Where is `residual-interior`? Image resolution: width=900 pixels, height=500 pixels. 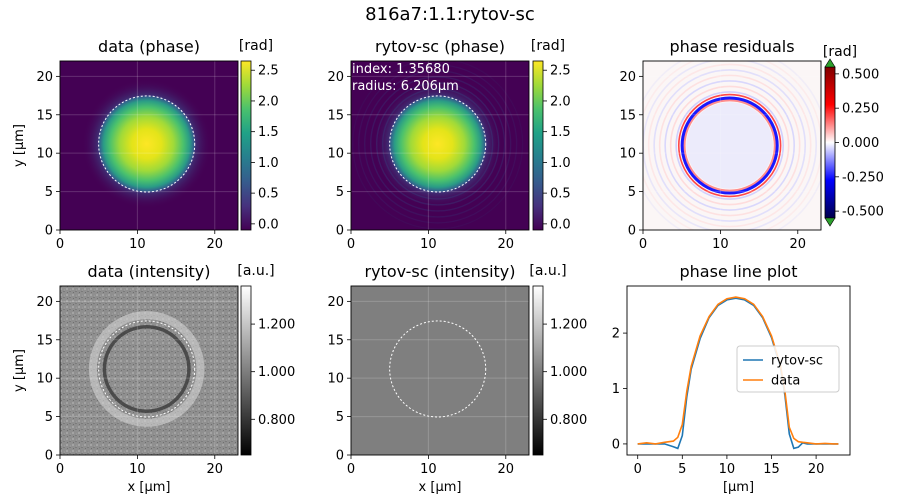 residual-interior is located at coordinates (729, 145).